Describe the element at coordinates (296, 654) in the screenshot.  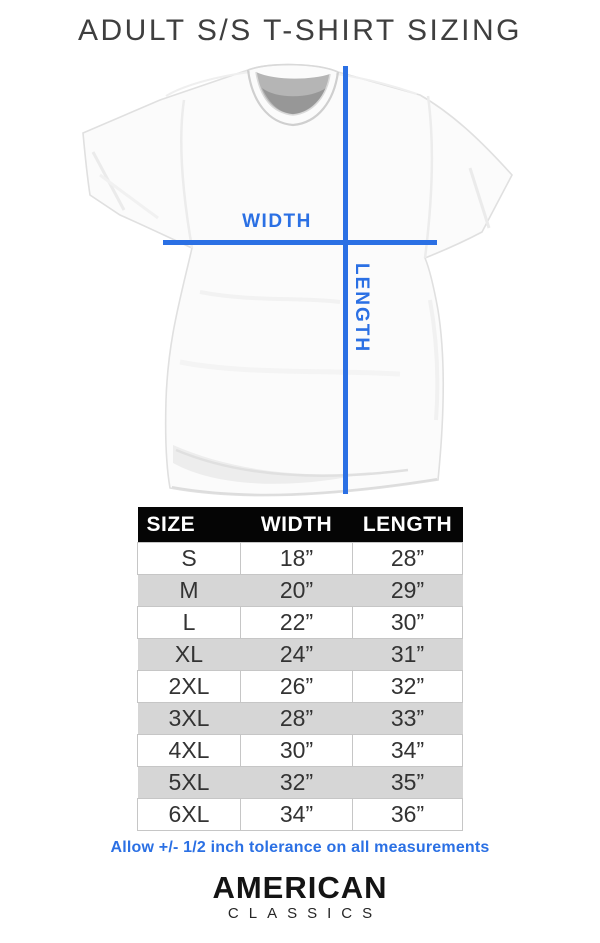
I see `width-cell: 24”` at that location.